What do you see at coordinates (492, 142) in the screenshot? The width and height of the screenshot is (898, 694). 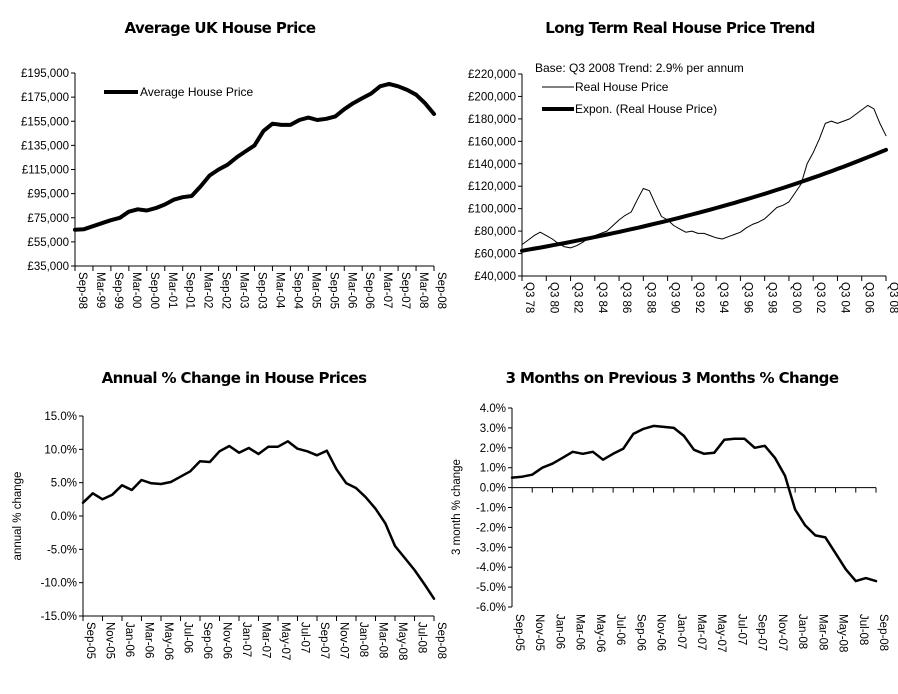 I see `y-tick-label: £160,000` at bounding box center [492, 142].